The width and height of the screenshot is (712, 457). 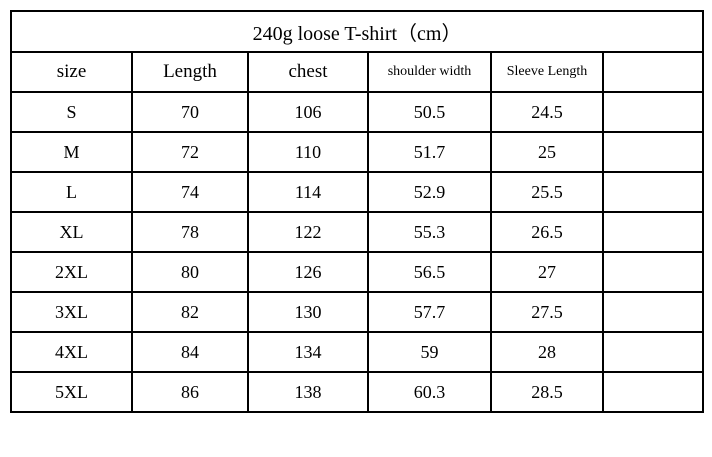 I want to click on sleeve-length-cell: 27, so click(x=547, y=272).